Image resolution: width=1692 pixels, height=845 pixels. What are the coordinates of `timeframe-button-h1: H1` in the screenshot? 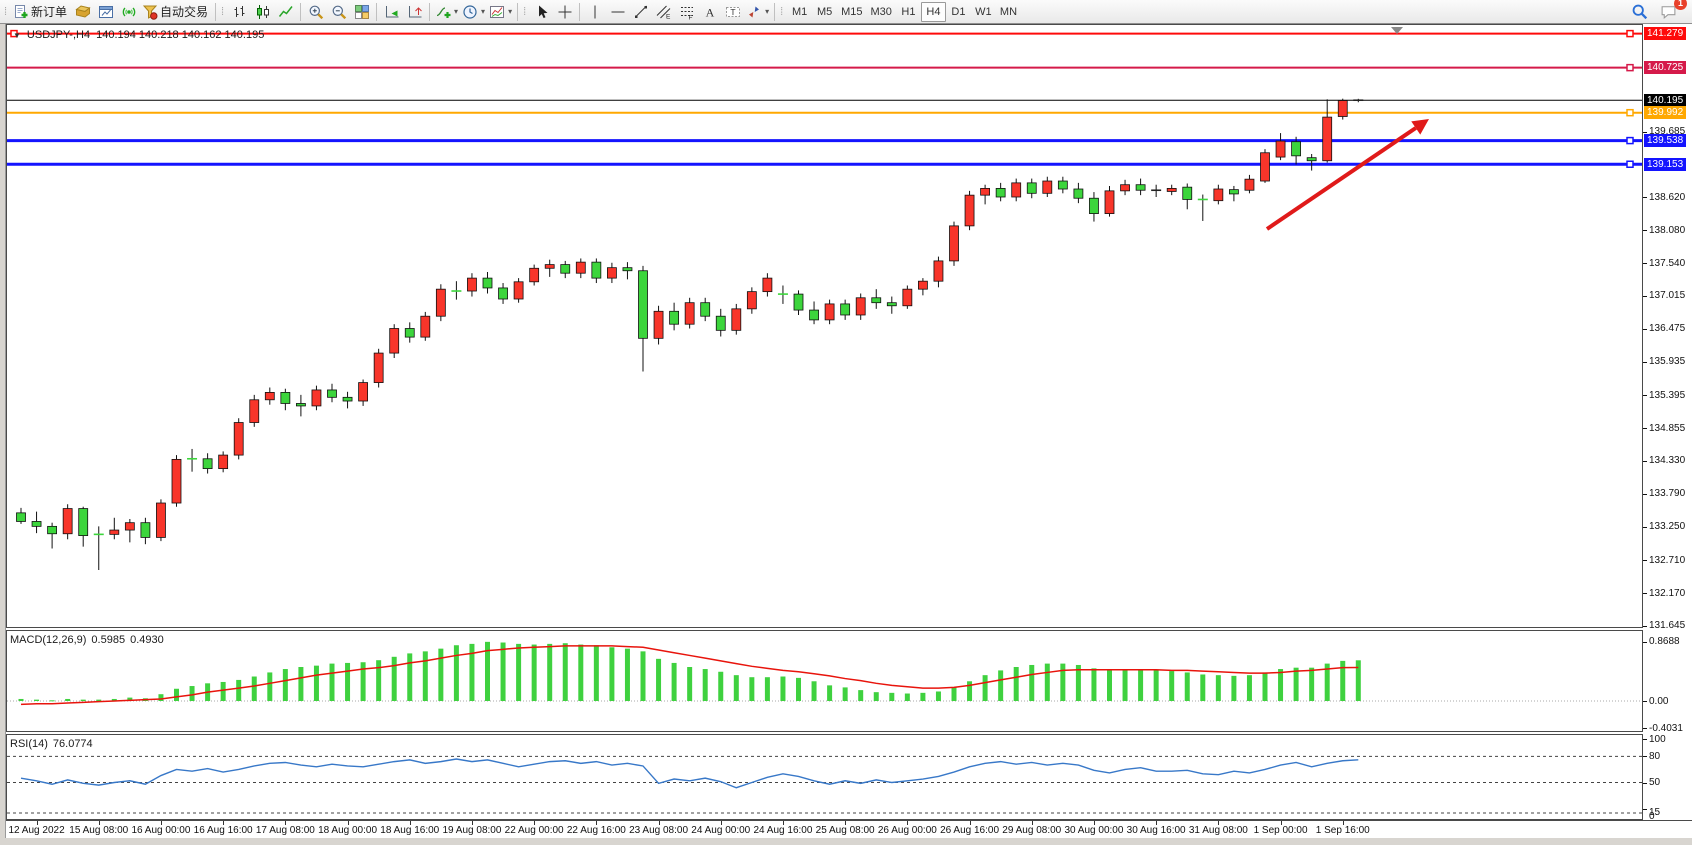 It's located at (908, 11).